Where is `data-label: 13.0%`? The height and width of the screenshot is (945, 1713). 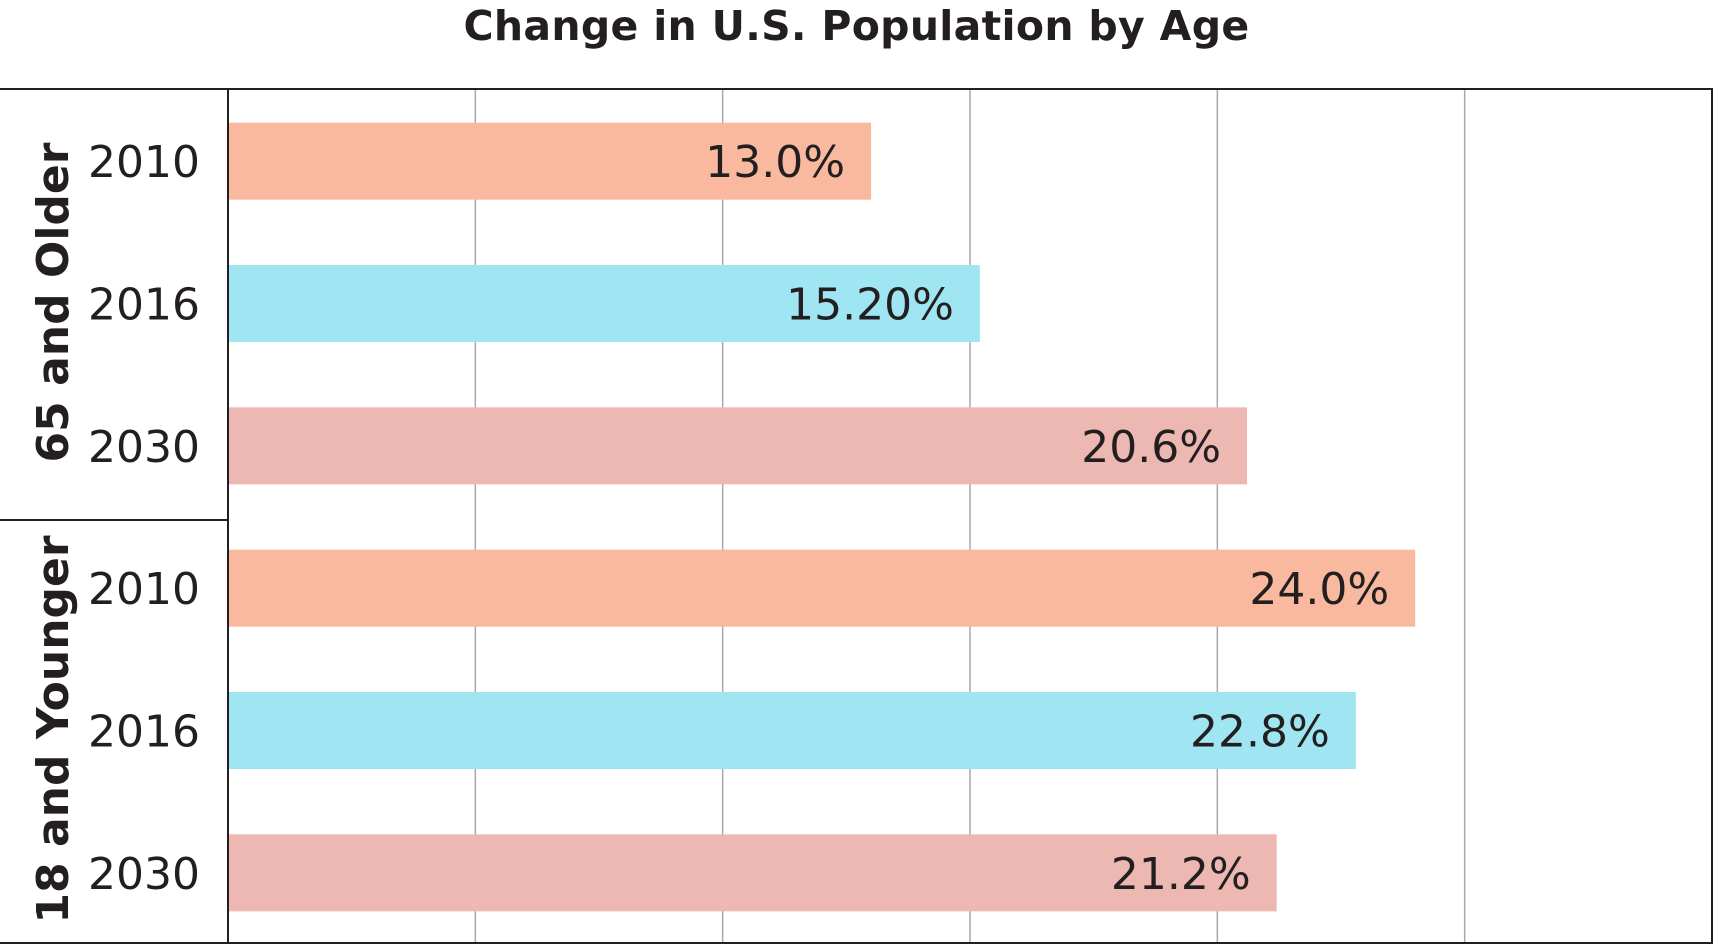 data-label: 13.0% is located at coordinates (775, 162).